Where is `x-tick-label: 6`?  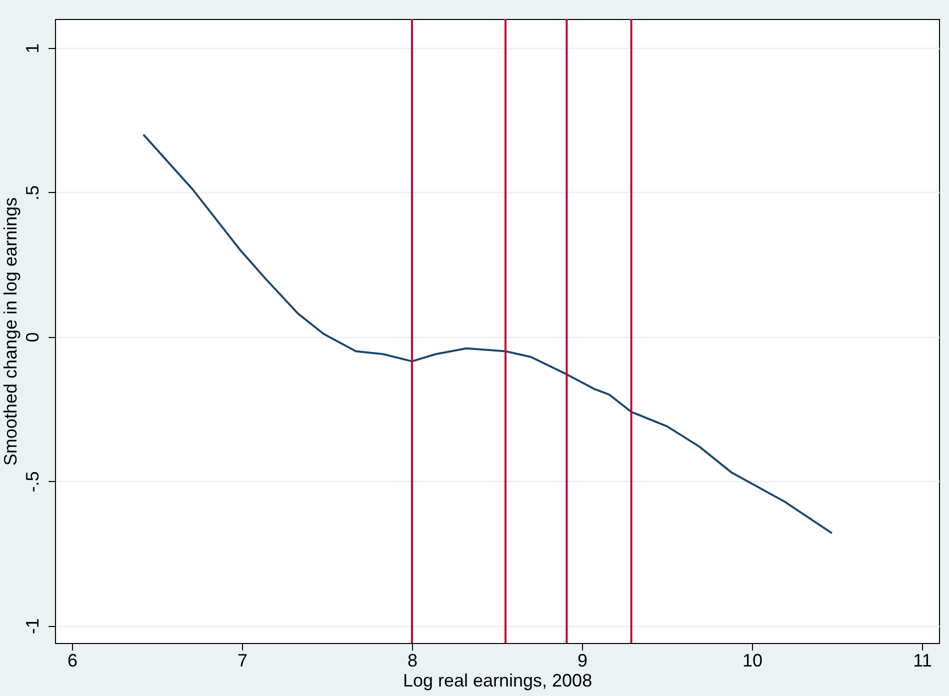 x-tick-label: 6 is located at coordinates (72, 660).